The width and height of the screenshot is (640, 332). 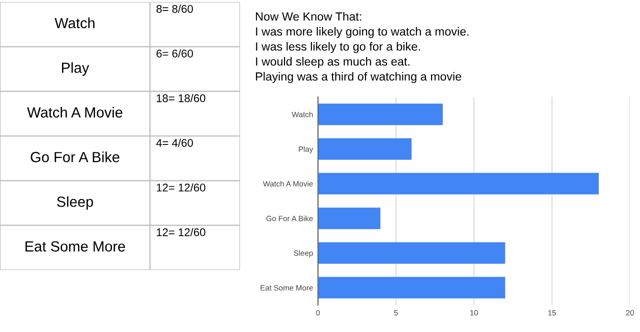 What do you see at coordinates (174, 142) in the screenshot?
I see `text: 4= 4/60` at bounding box center [174, 142].